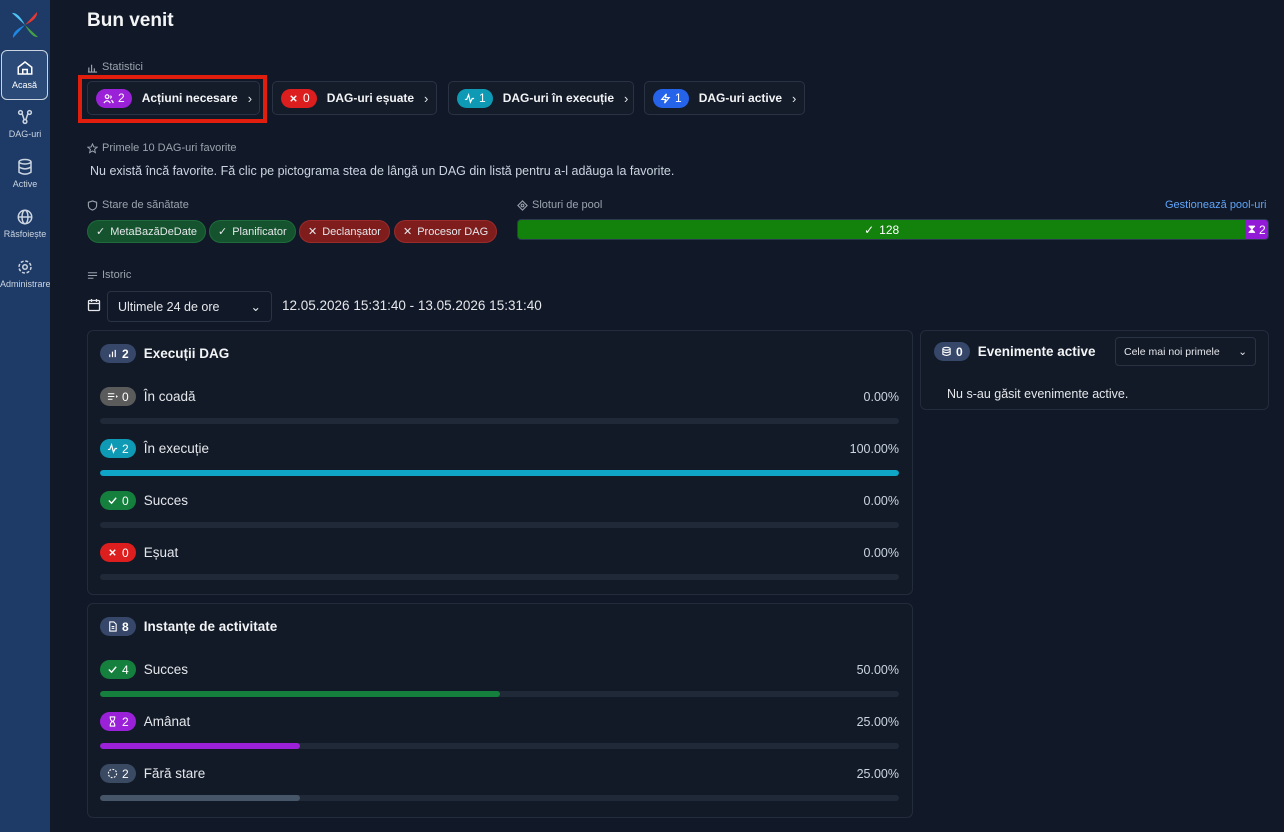 The width and height of the screenshot is (1284, 832). Describe the element at coordinates (112, 773) in the screenshot. I see `circle-dashed-icon` at that location.